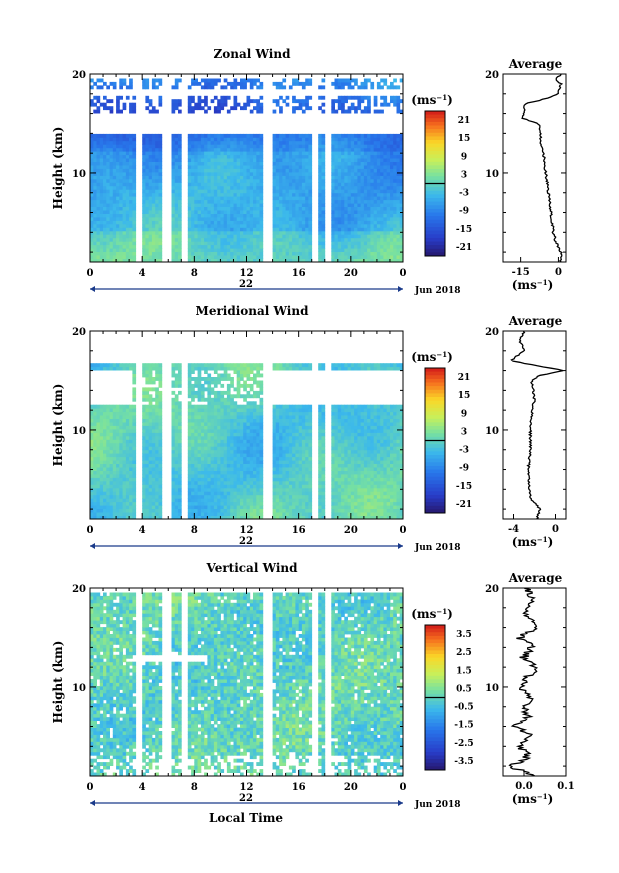  Describe the element at coordinates (521, 272) in the screenshot. I see `average-x-tick-label: -15` at that location.